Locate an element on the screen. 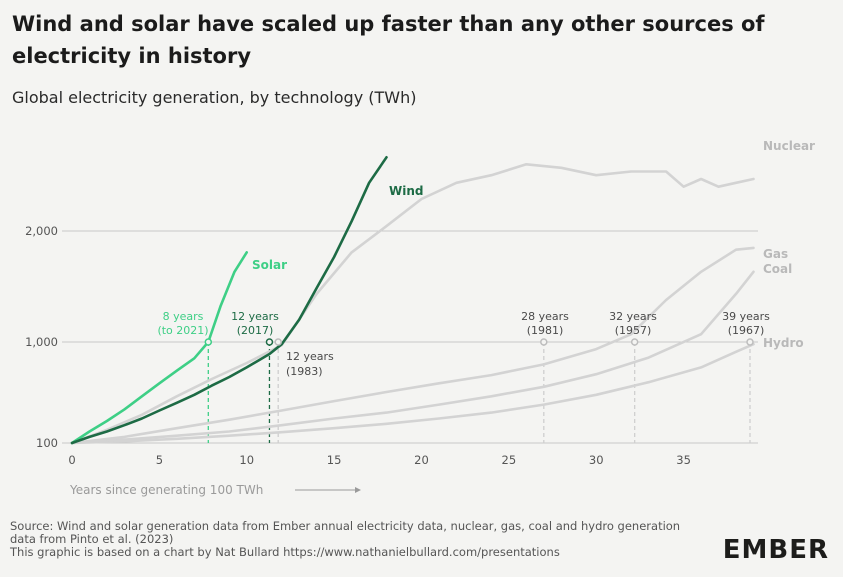 The width and height of the screenshot is (843, 577). x-tick-label: 20 is located at coordinates (421, 460).